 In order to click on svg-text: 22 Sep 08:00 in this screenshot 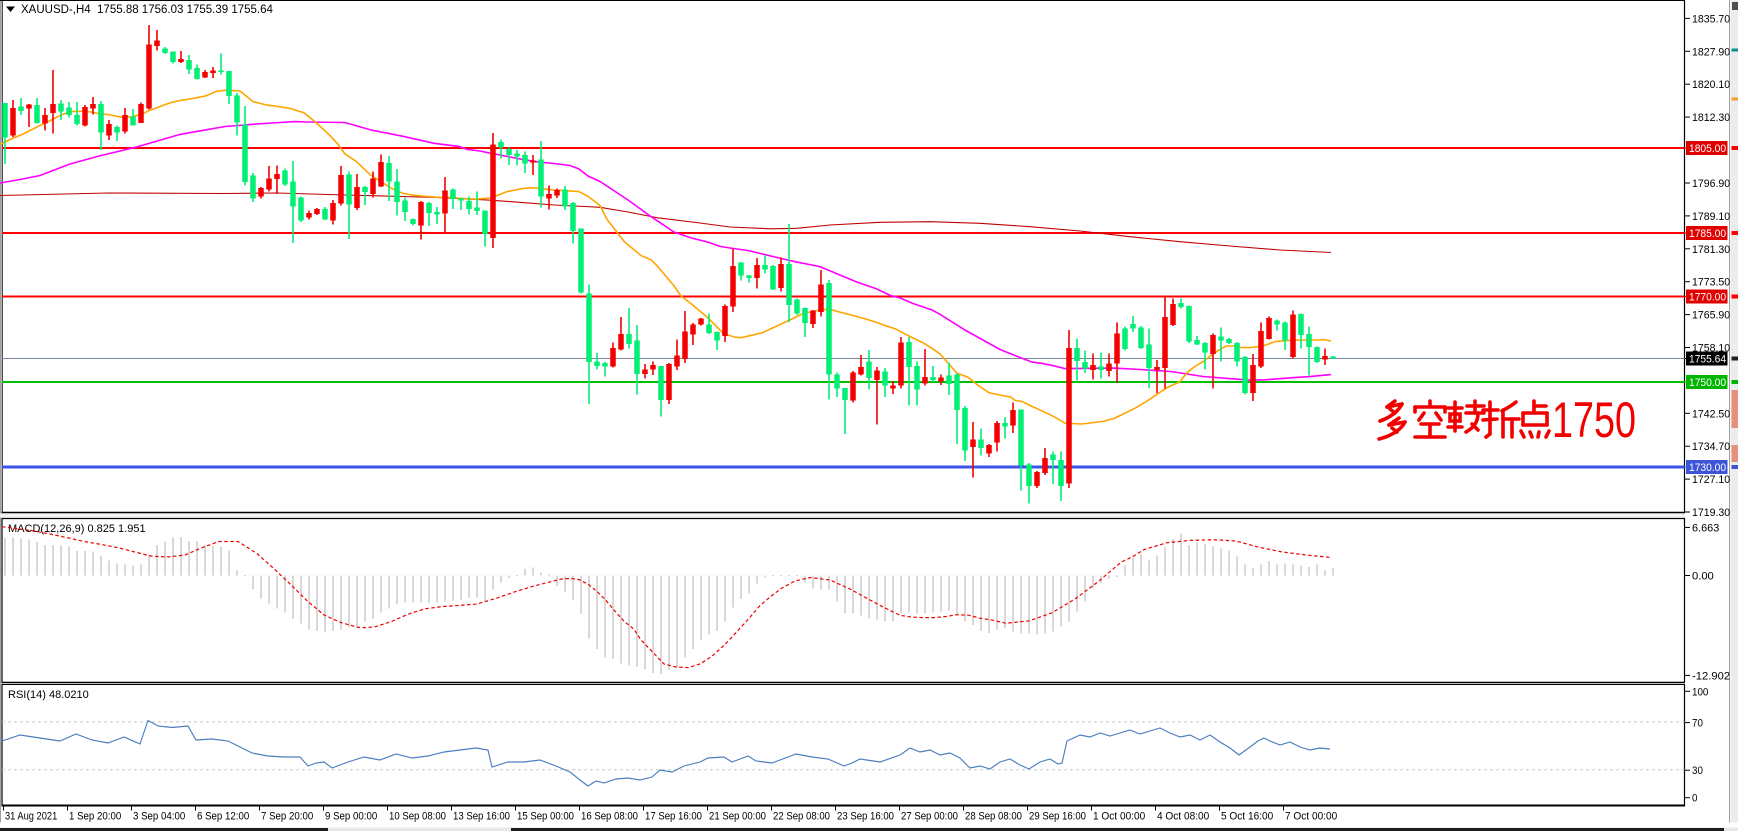, I will do `click(801, 817)`.